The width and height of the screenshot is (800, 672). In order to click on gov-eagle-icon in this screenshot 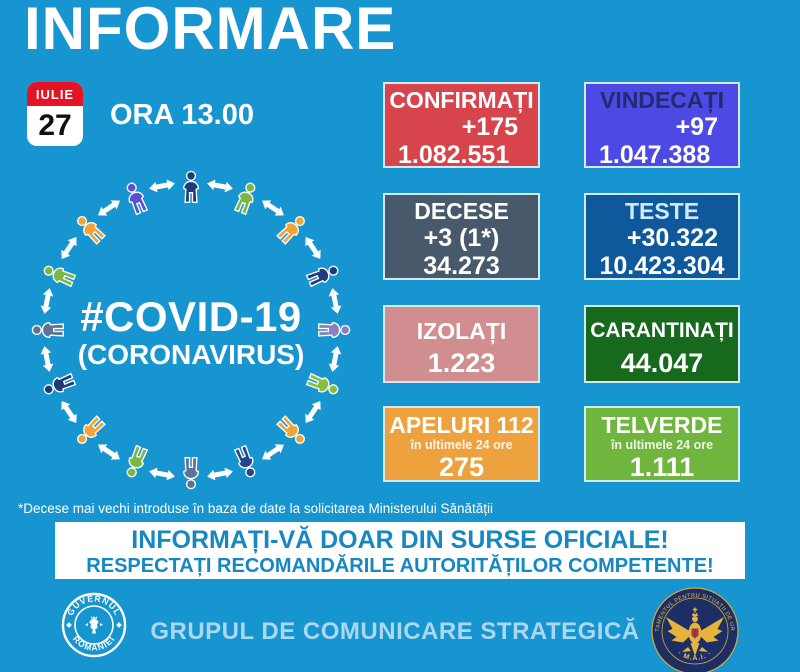, I will do `click(94, 623)`.